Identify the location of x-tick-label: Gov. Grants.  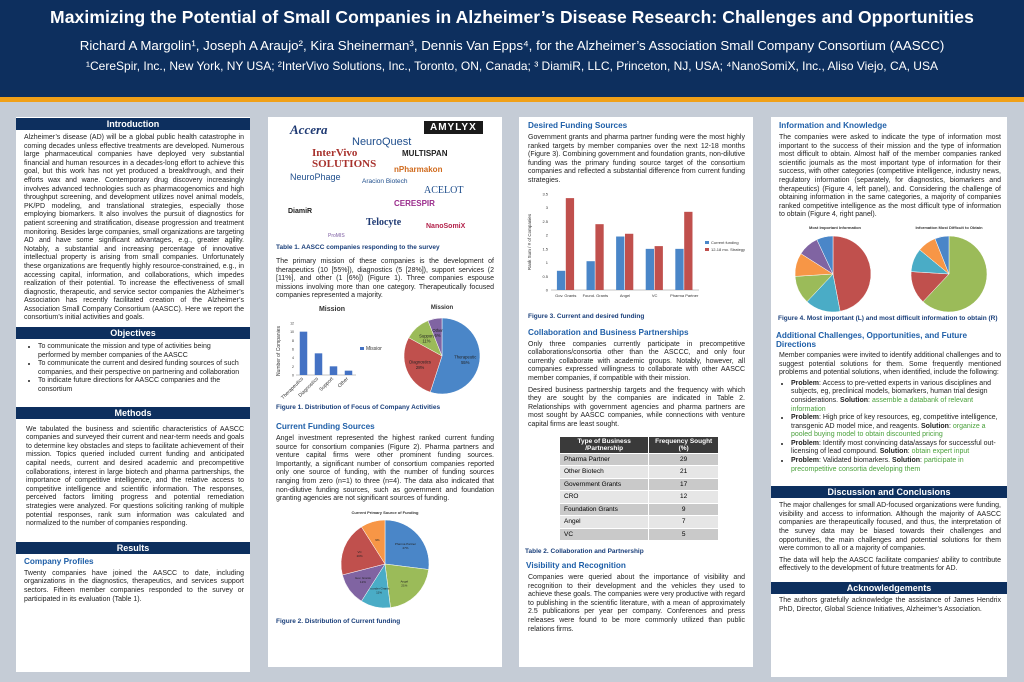
(565, 295).